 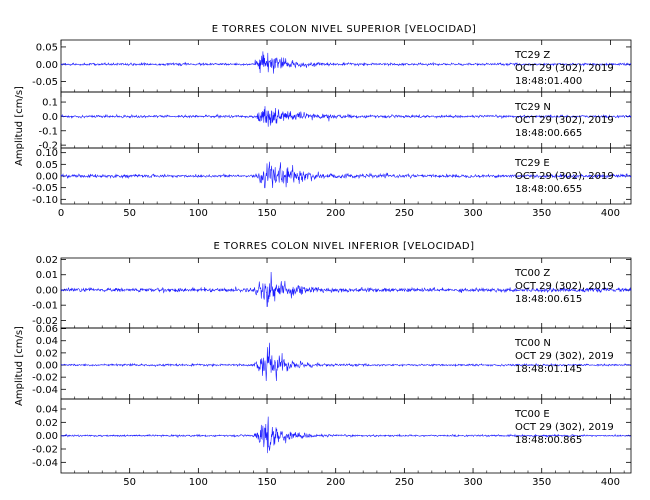 I want to click on y-tick-label: 0.01, so click(x=47, y=275).